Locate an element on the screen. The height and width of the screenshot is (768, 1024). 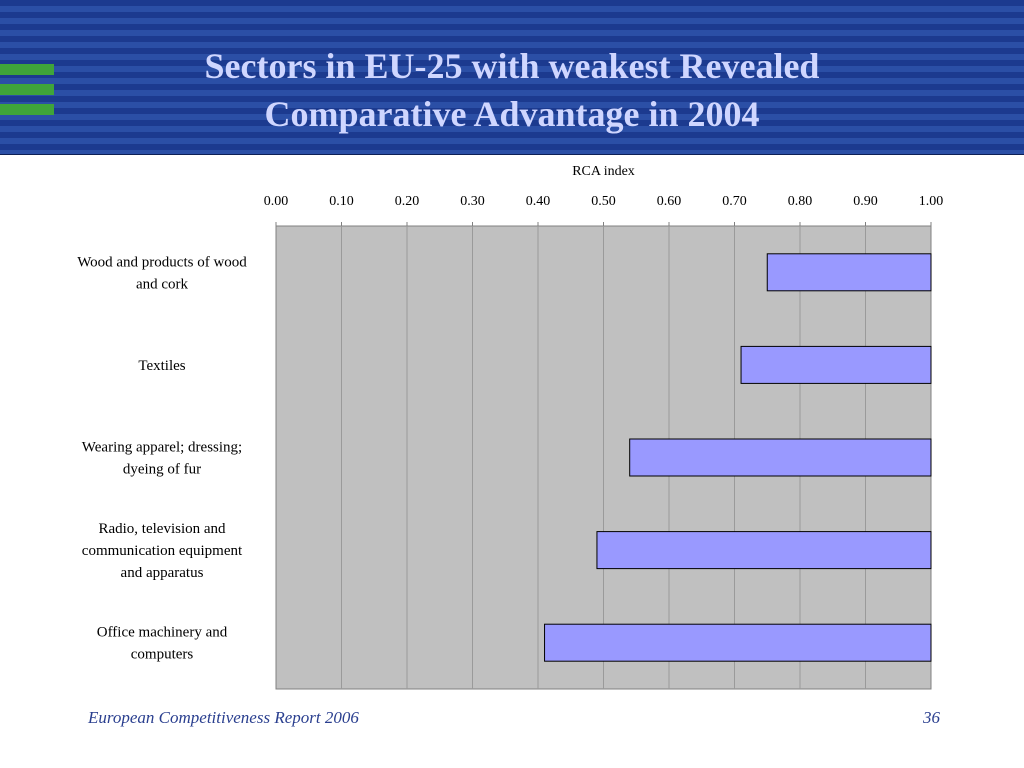
footer-source: European Competitiveness Report 2006 is located at coordinates (223, 717).